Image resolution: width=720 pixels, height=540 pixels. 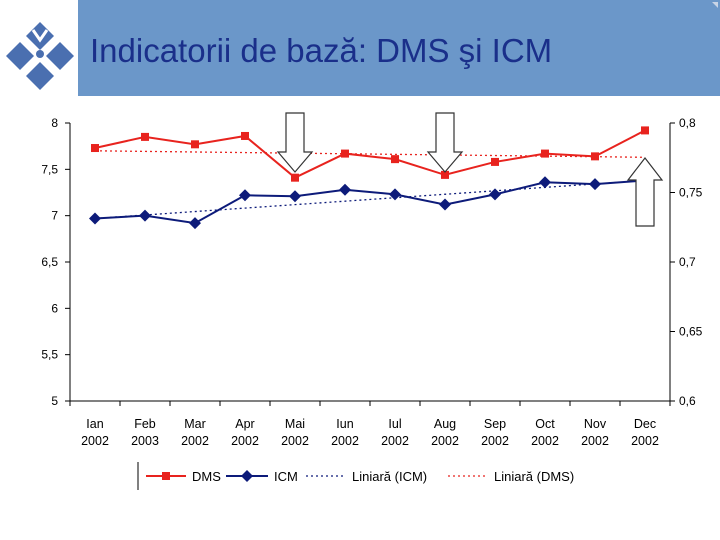 I want to click on x-tick-label: Iul 2002, so click(x=395, y=432).